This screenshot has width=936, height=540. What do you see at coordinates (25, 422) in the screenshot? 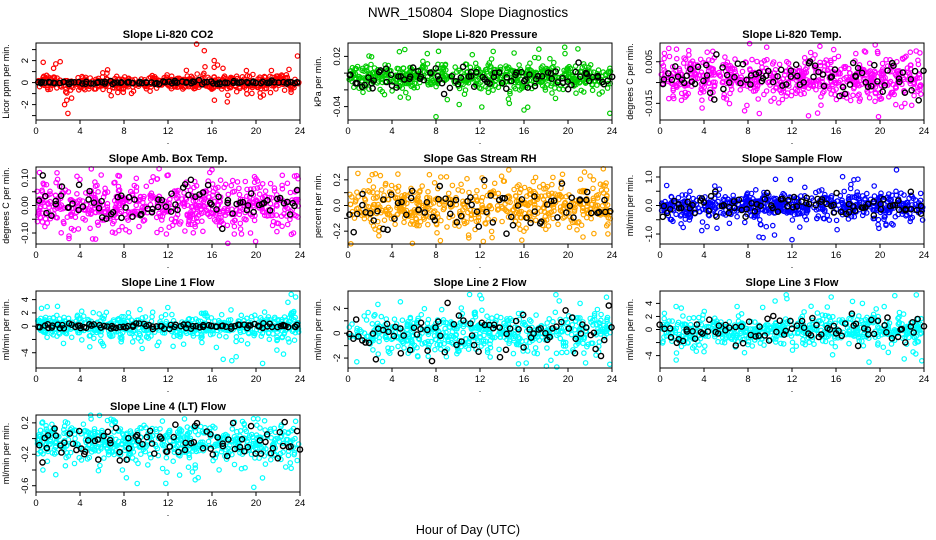
I see `y-tick-label: 0.2` at bounding box center [25, 422].